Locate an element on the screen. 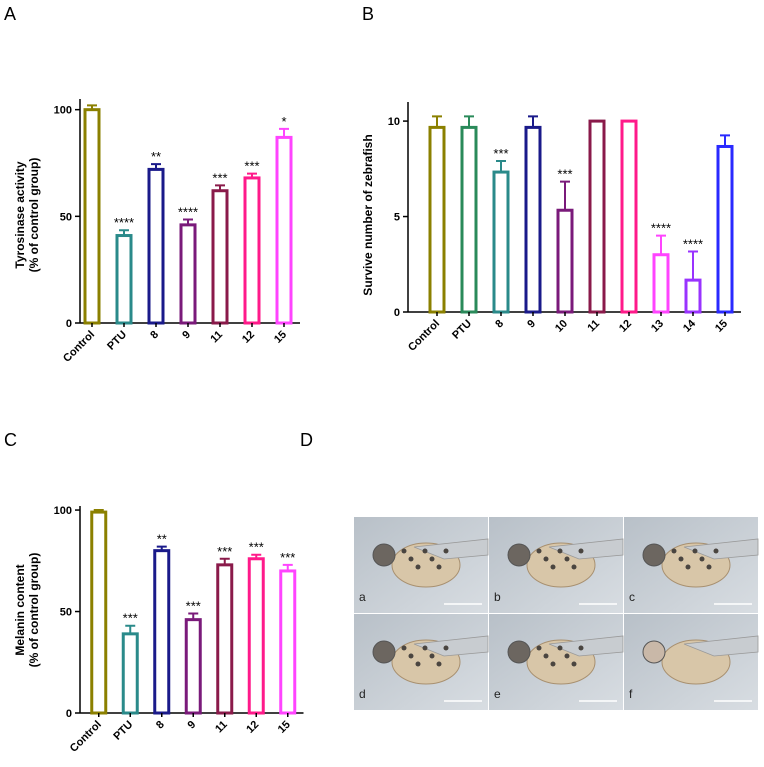 This screenshot has height=767, width=764. x-tick-label: 11 is located at coordinates (216, 337).